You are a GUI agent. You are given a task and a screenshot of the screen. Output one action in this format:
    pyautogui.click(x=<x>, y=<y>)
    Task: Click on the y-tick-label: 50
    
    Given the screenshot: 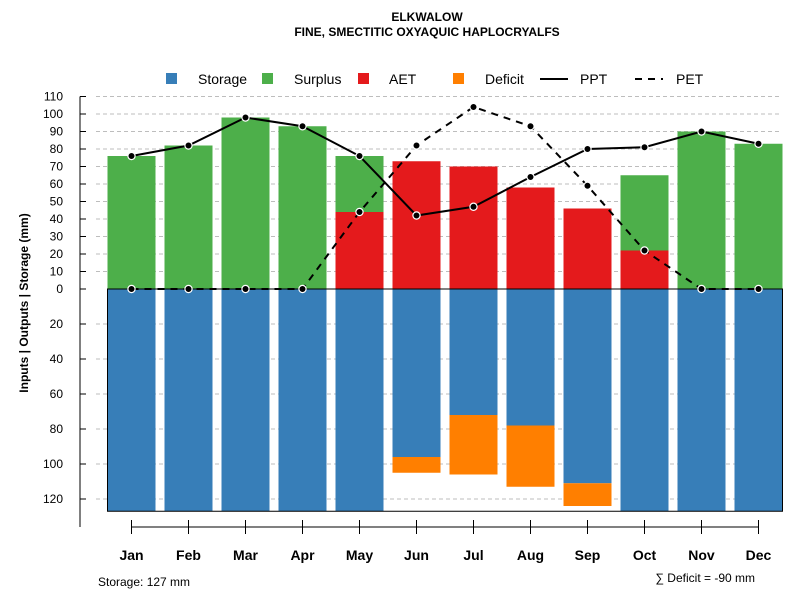 What is the action you would take?
    pyautogui.click(x=57, y=202)
    